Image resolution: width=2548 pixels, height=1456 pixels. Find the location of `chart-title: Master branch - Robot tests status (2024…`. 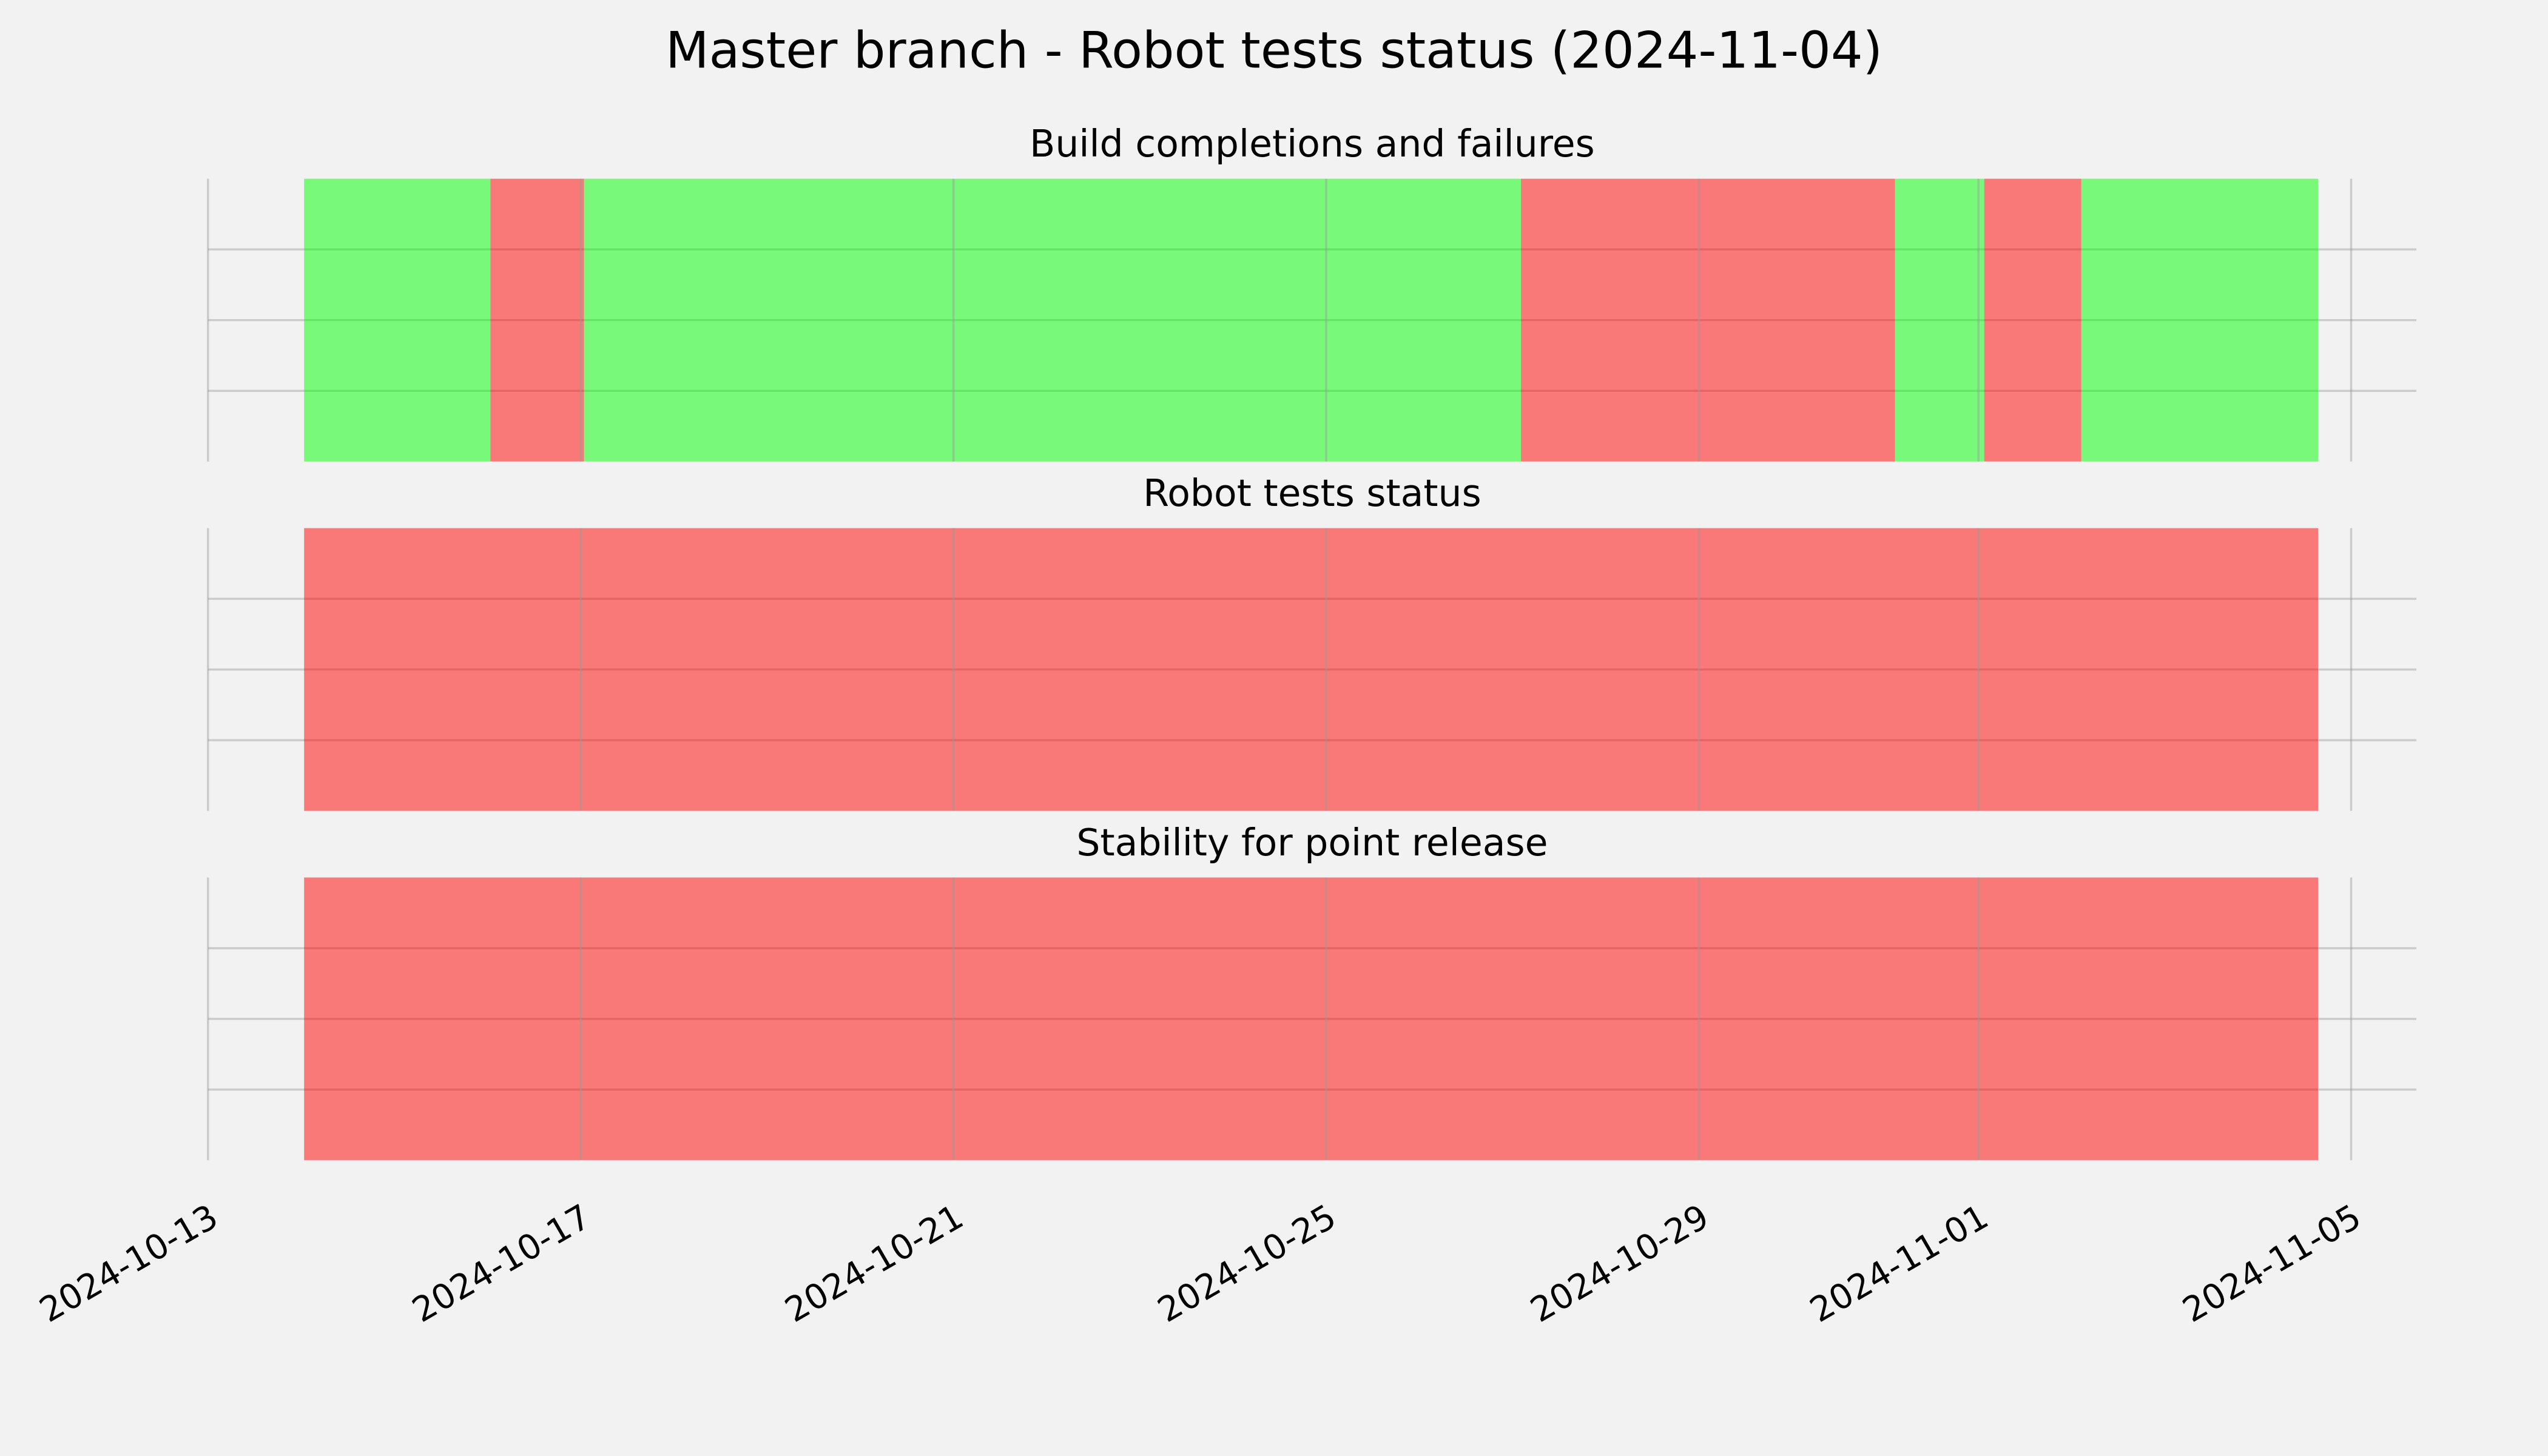

chart-title: Master branch - Robot tests status (2024… is located at coordinates (1274, 50).